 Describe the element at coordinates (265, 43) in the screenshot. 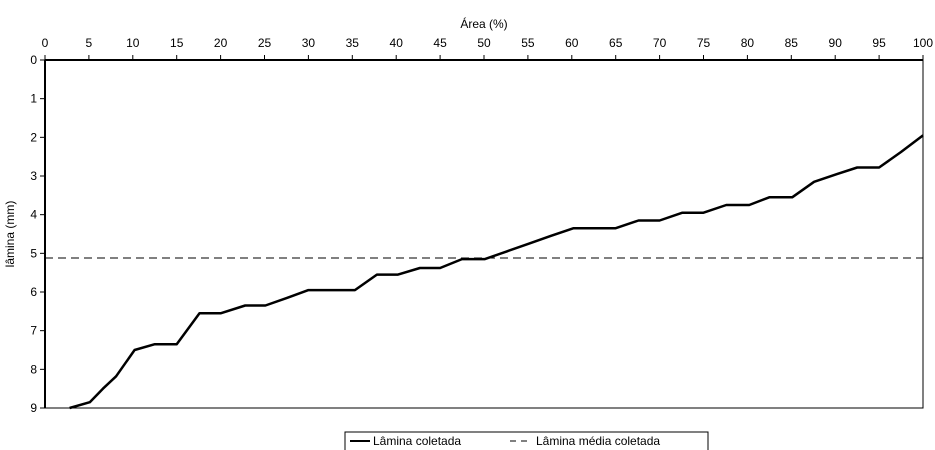

I see `x-tick-label: 25` at that location.